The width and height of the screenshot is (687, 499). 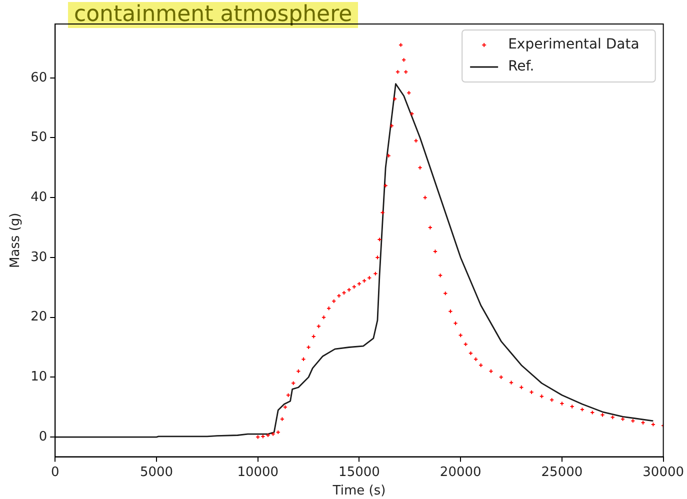 What do you see at coordinates (574, 44) in the screenshot?
I see `legend-label: Experimental Data` at bounding box center [574, 44].